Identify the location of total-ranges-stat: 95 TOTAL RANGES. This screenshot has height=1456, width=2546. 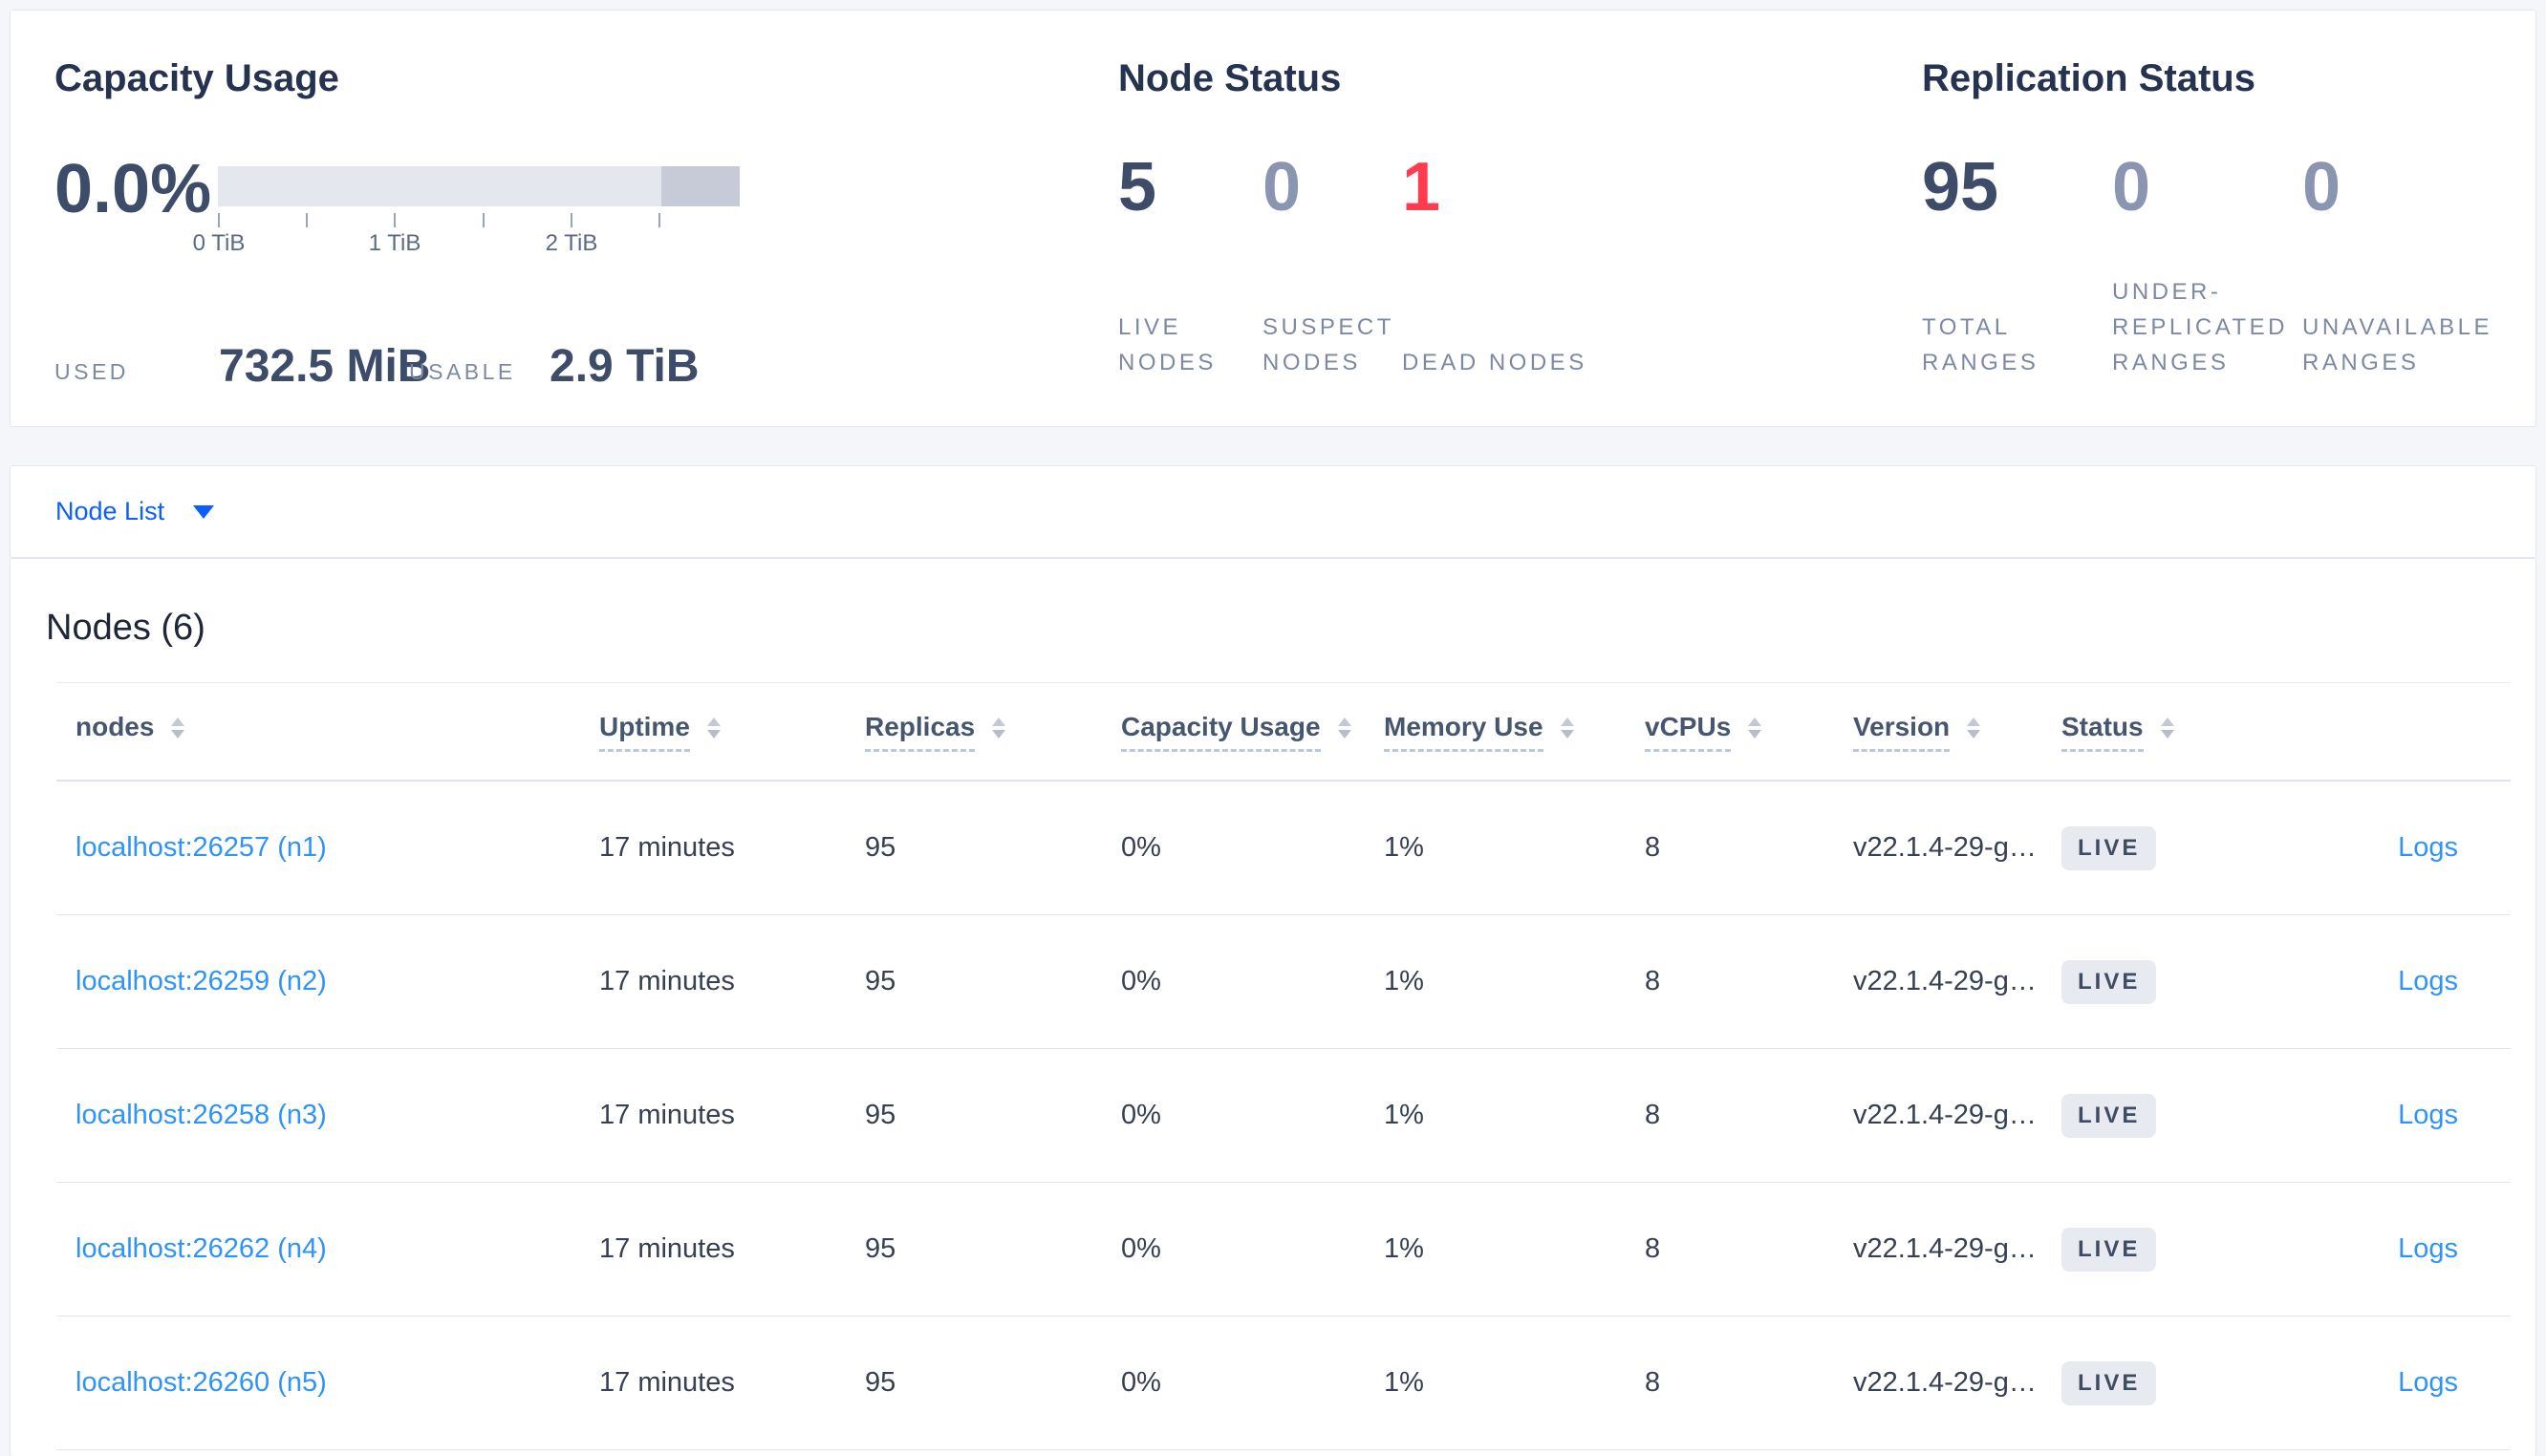
(2017, 267).